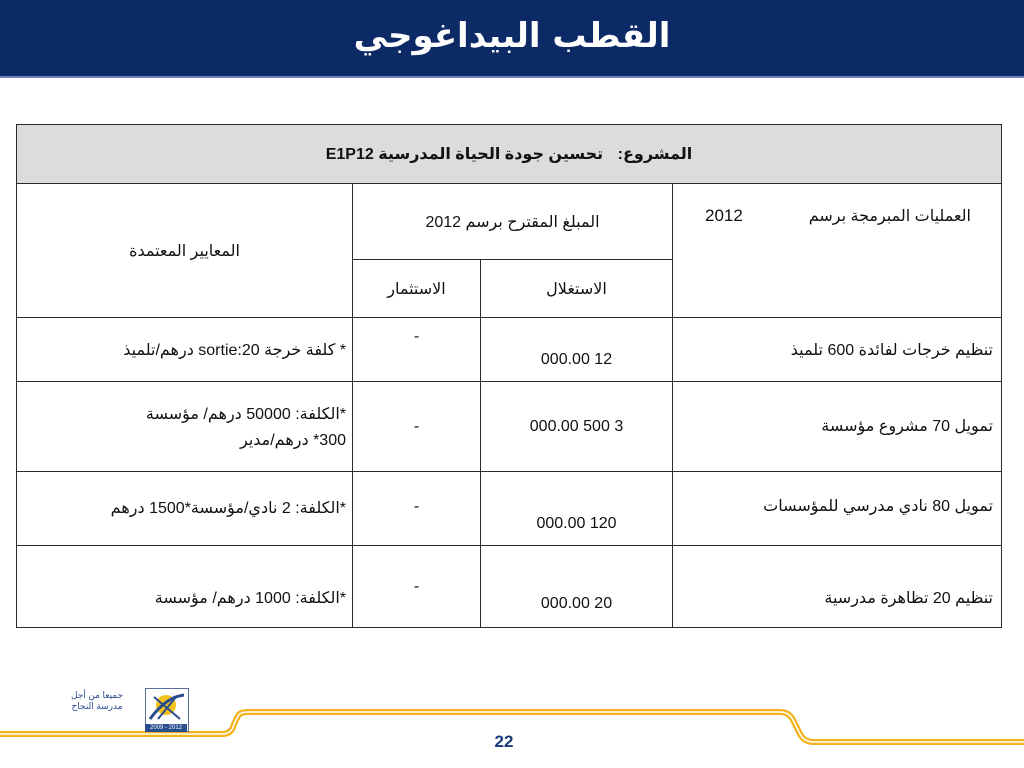  I want to click on investment-header: الاستثمار, so click(416, 288).